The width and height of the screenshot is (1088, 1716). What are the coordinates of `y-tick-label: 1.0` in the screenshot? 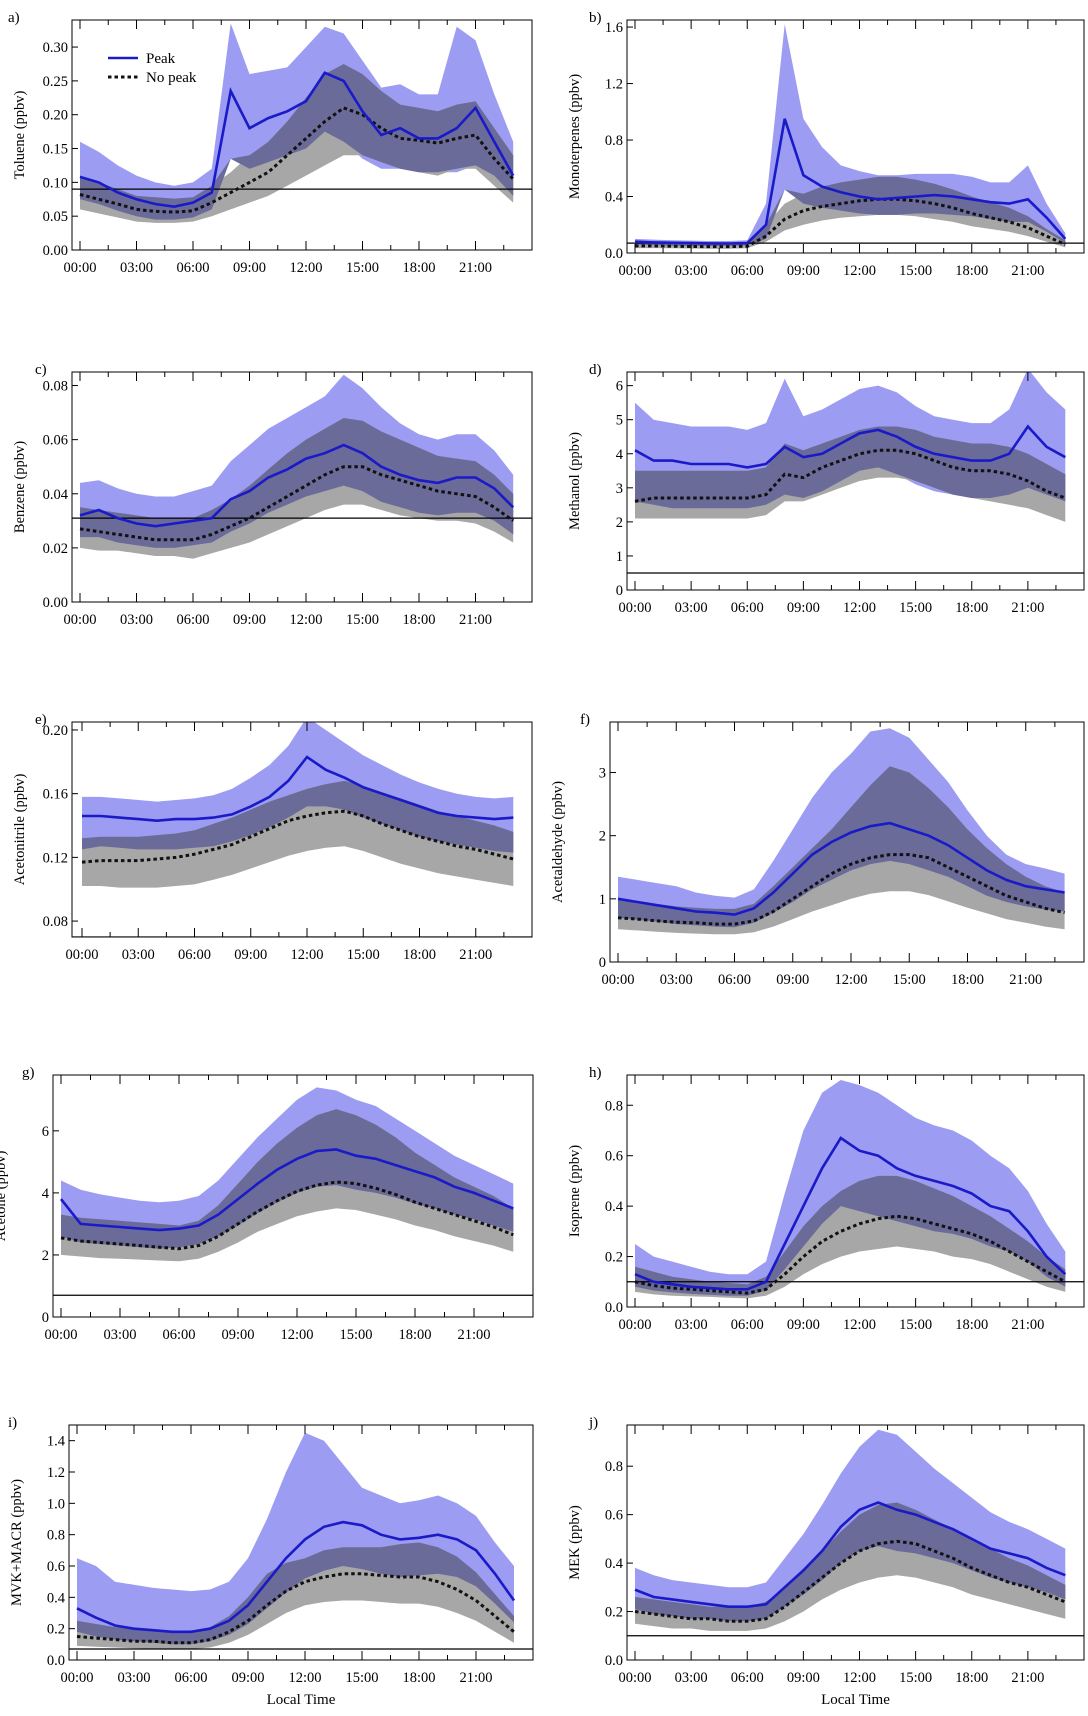 It's located at (56, 1504).